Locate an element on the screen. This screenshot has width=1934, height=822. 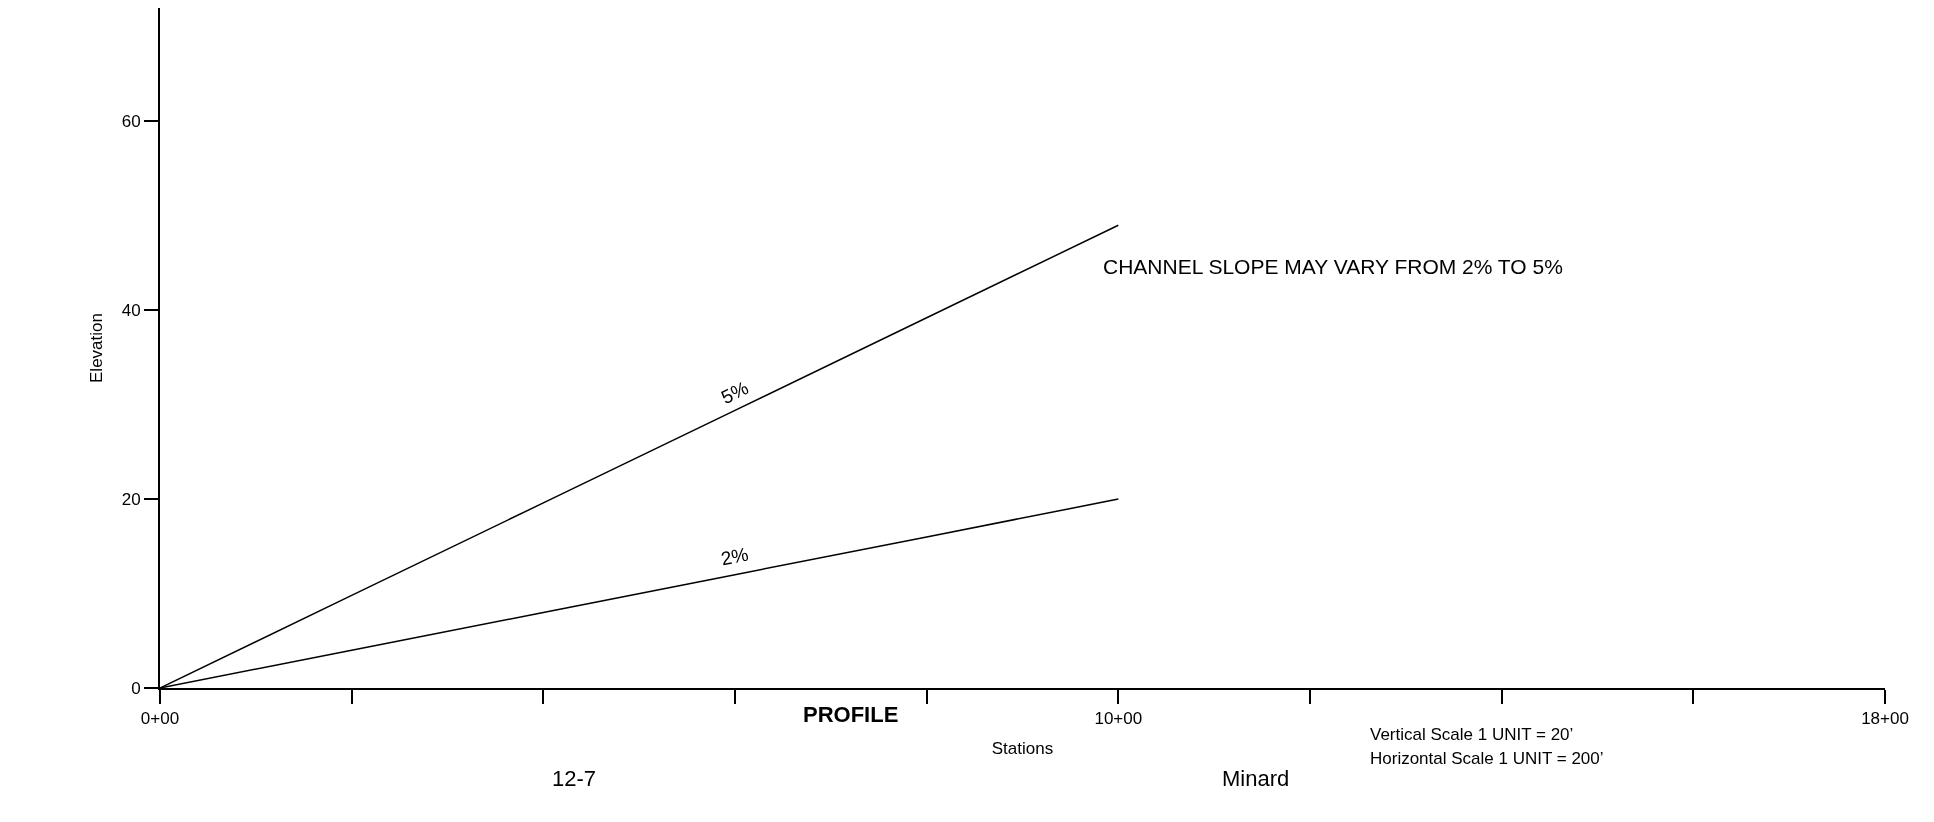
x-axis-title: Stations is located at coordinates (1022, 749).